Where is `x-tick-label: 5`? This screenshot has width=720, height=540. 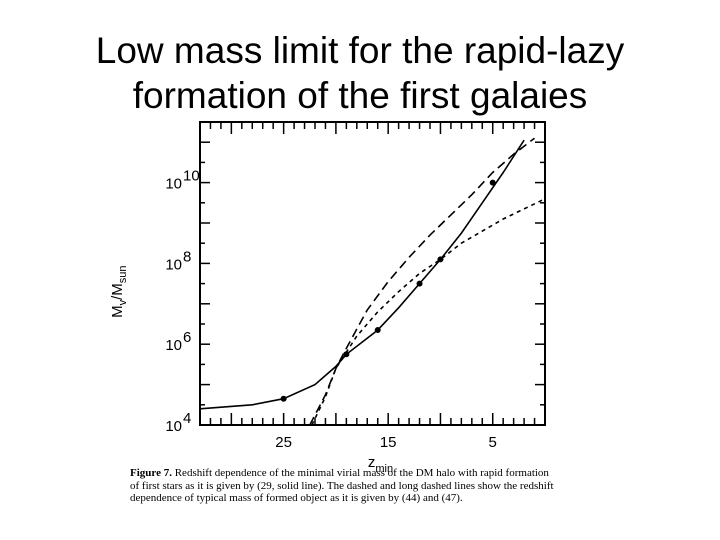
x-tick-label: 5 is located at coordinates (493, 442).